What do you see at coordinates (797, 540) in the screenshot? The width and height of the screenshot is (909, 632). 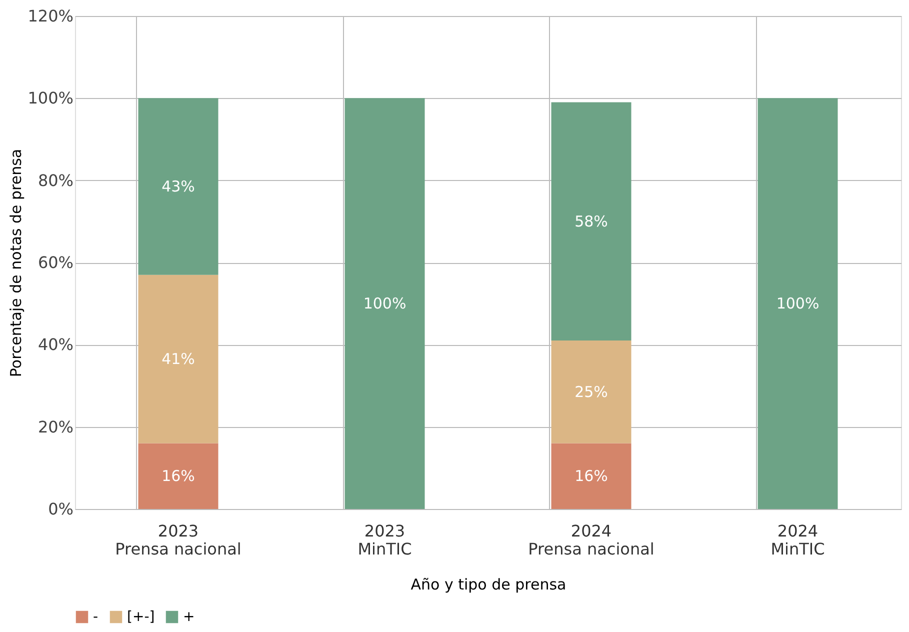 I see `x-tick-label: 2024 MinTIC` at bounding box center [797, 540].